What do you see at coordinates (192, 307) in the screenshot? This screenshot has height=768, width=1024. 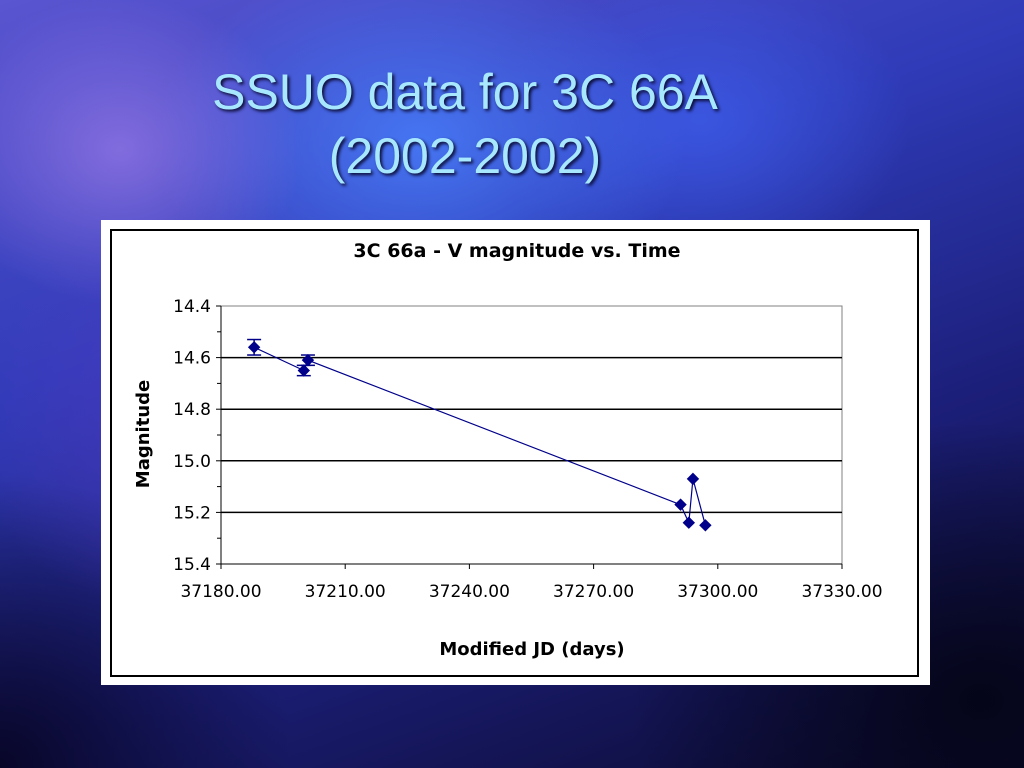 I see `y-tick-label: 14.4` at bounding box center [192, 307].